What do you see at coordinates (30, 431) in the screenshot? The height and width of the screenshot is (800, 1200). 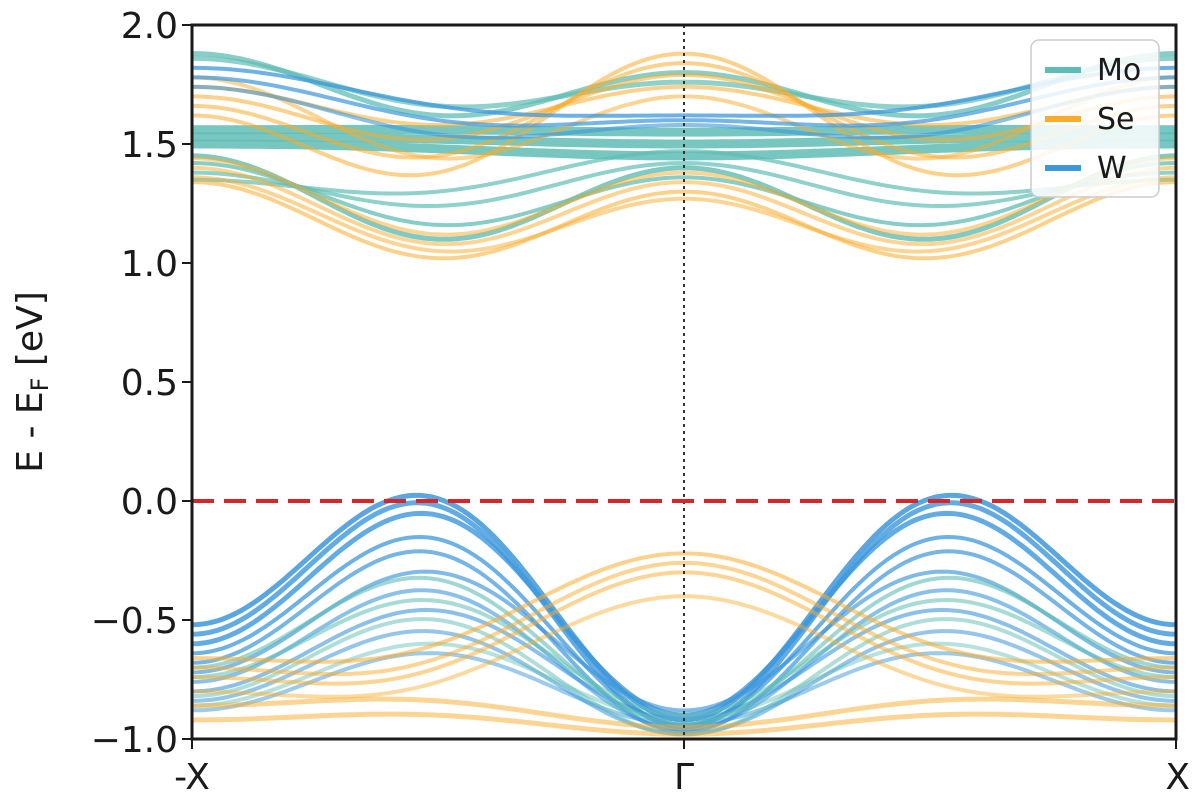 I see `y-axis-label-main: E - E` at bounding box center [30, 431].